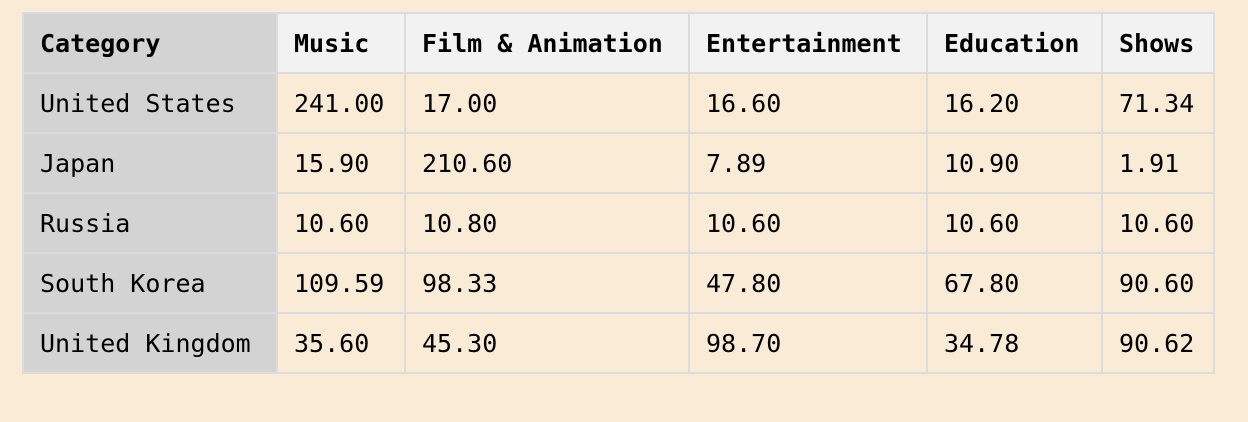  Describe the element at coordinates (150, 43) in the screenshot. I see `corner-header-cell: Category` at that location.